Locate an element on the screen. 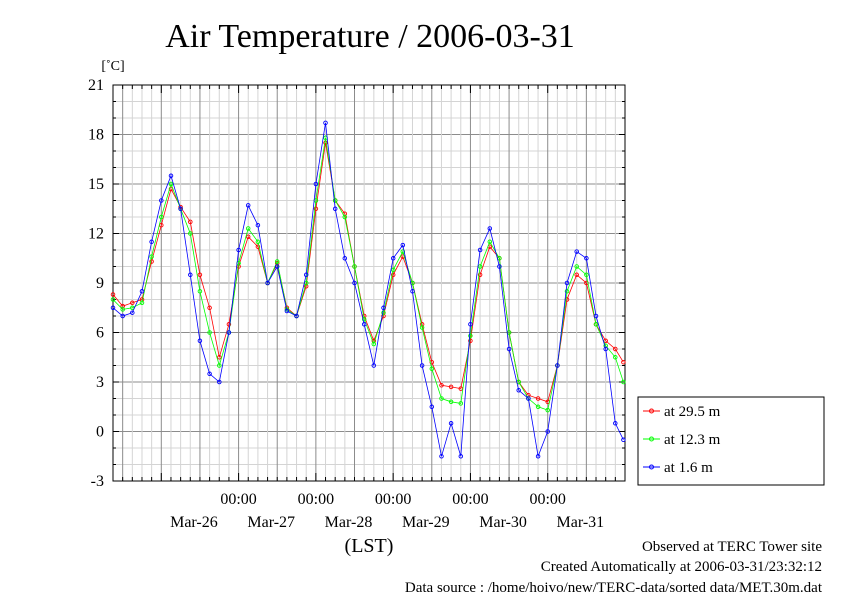 The image size is (842, 595). y-tick-label: 12 is located at coordinates (96, 234).